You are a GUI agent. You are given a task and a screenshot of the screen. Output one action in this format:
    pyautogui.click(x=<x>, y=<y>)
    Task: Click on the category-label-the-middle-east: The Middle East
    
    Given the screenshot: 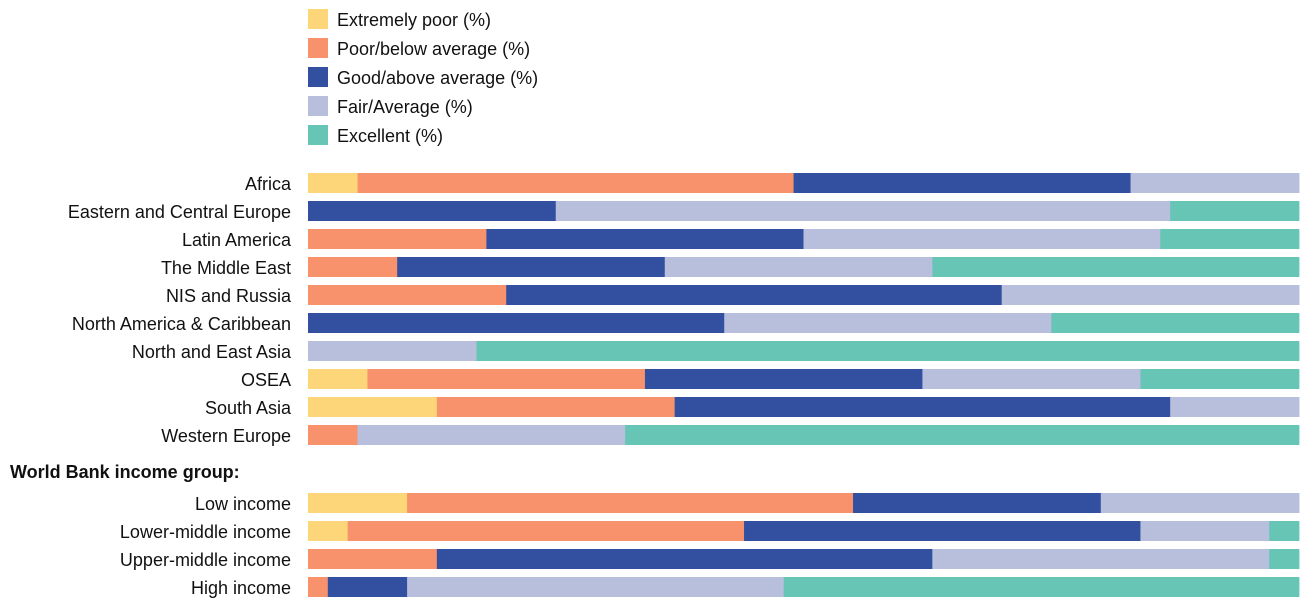 What is the action you would take?
    pyautogui.click(x=226, y=268)
    